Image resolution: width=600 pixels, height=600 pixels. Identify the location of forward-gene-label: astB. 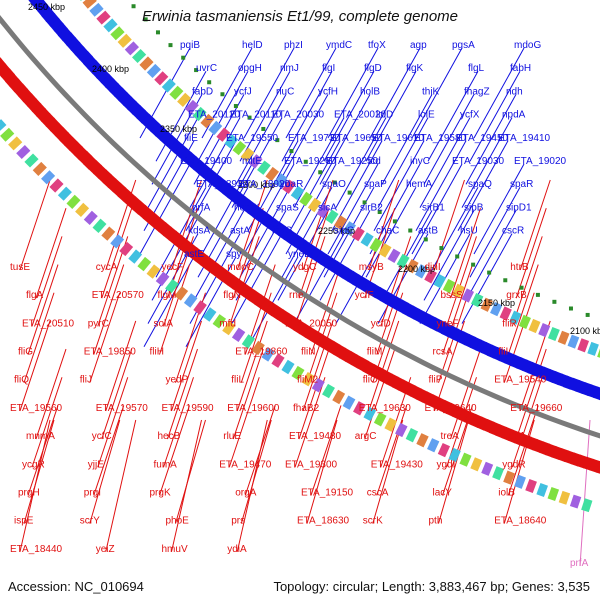
(428, 231).